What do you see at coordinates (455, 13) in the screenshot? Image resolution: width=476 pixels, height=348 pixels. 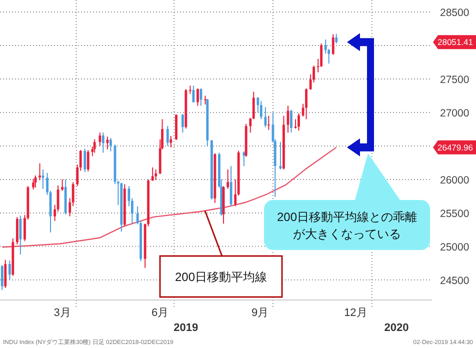 I see `y-tick-label: 28500` at bounding box center [455, 13].